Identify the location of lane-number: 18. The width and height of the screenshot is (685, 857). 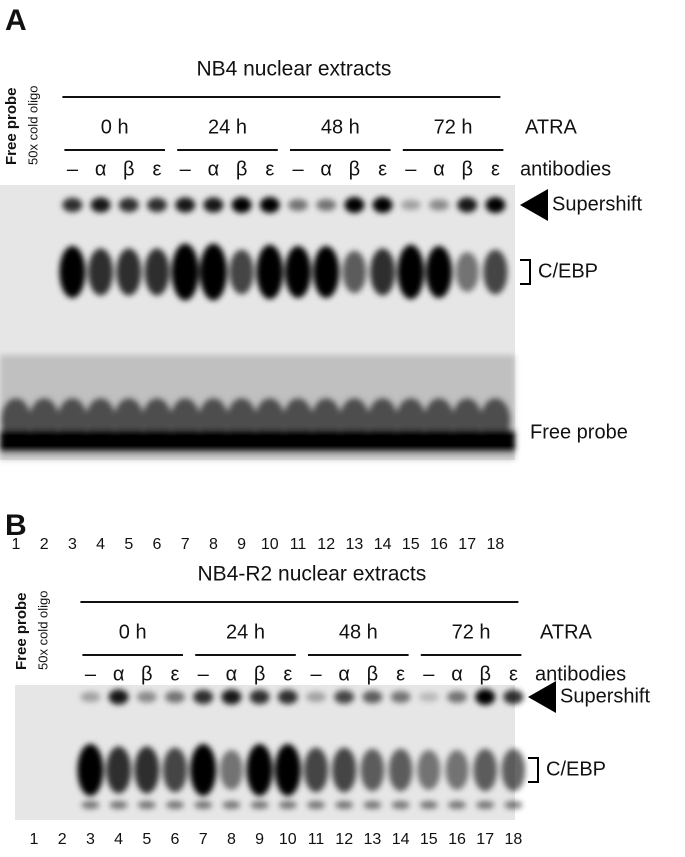
(496, 544).